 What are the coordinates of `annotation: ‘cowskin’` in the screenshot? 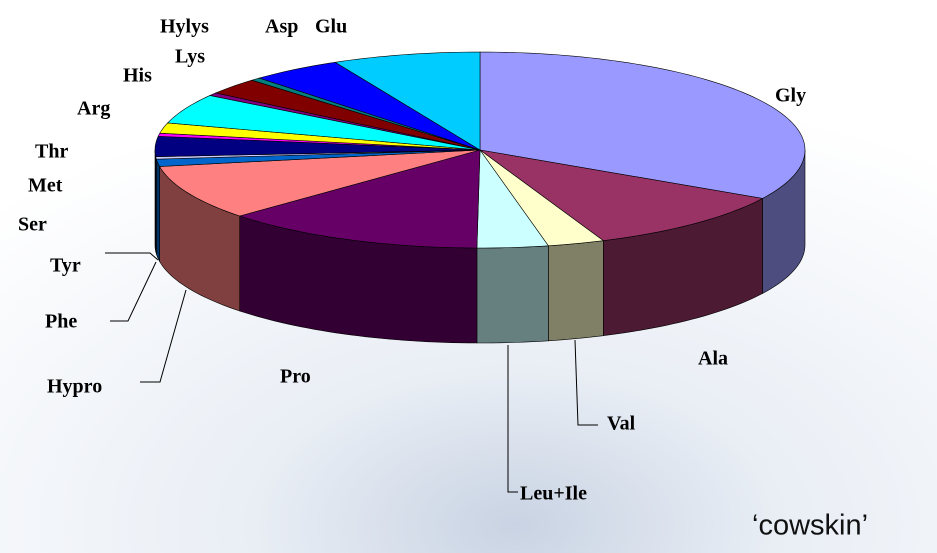 It's located at (810, 526).